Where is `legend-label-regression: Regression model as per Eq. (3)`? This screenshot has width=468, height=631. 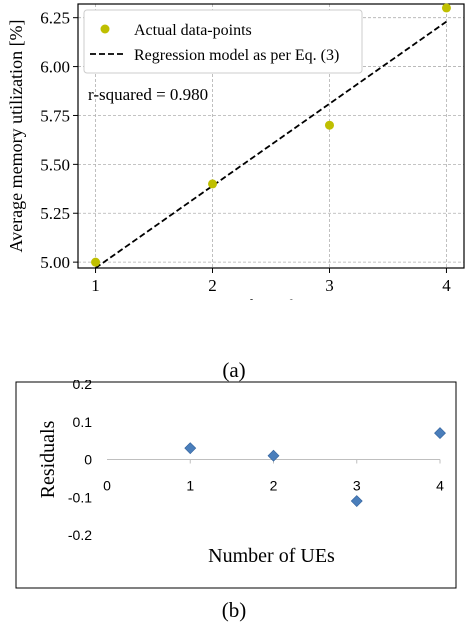
legend-label-regression: Regression model as per Eq. (3) is located at coordinates (236, 55).